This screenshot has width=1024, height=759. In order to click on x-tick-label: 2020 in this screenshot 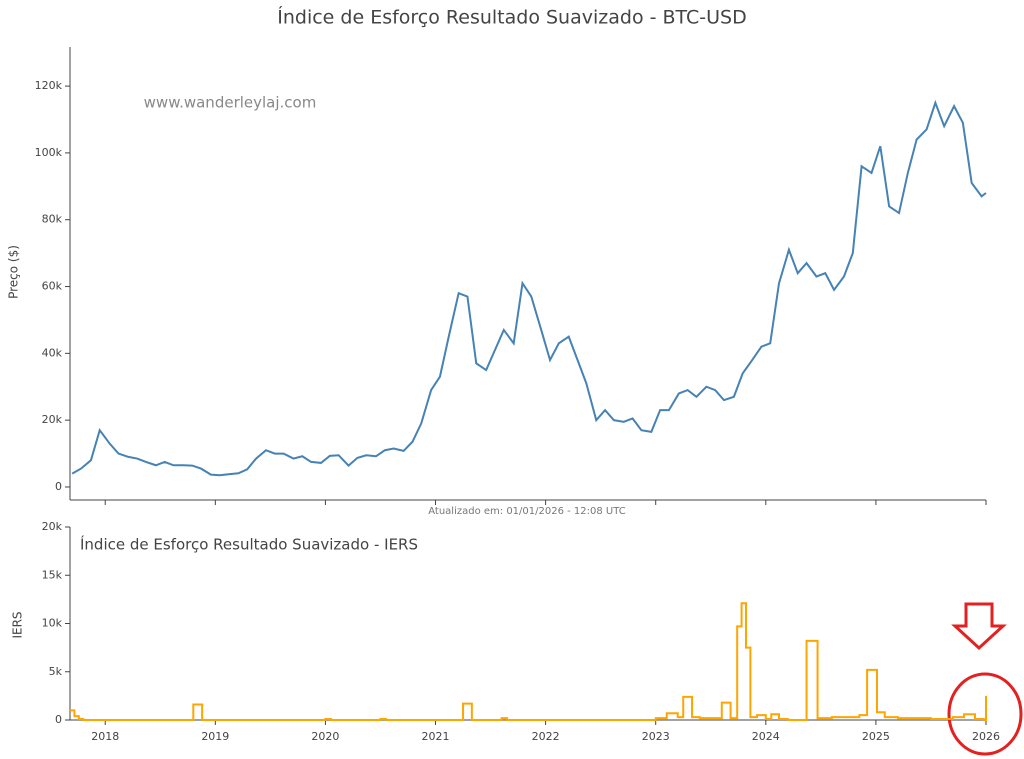, I will do `click(325, 736)`.